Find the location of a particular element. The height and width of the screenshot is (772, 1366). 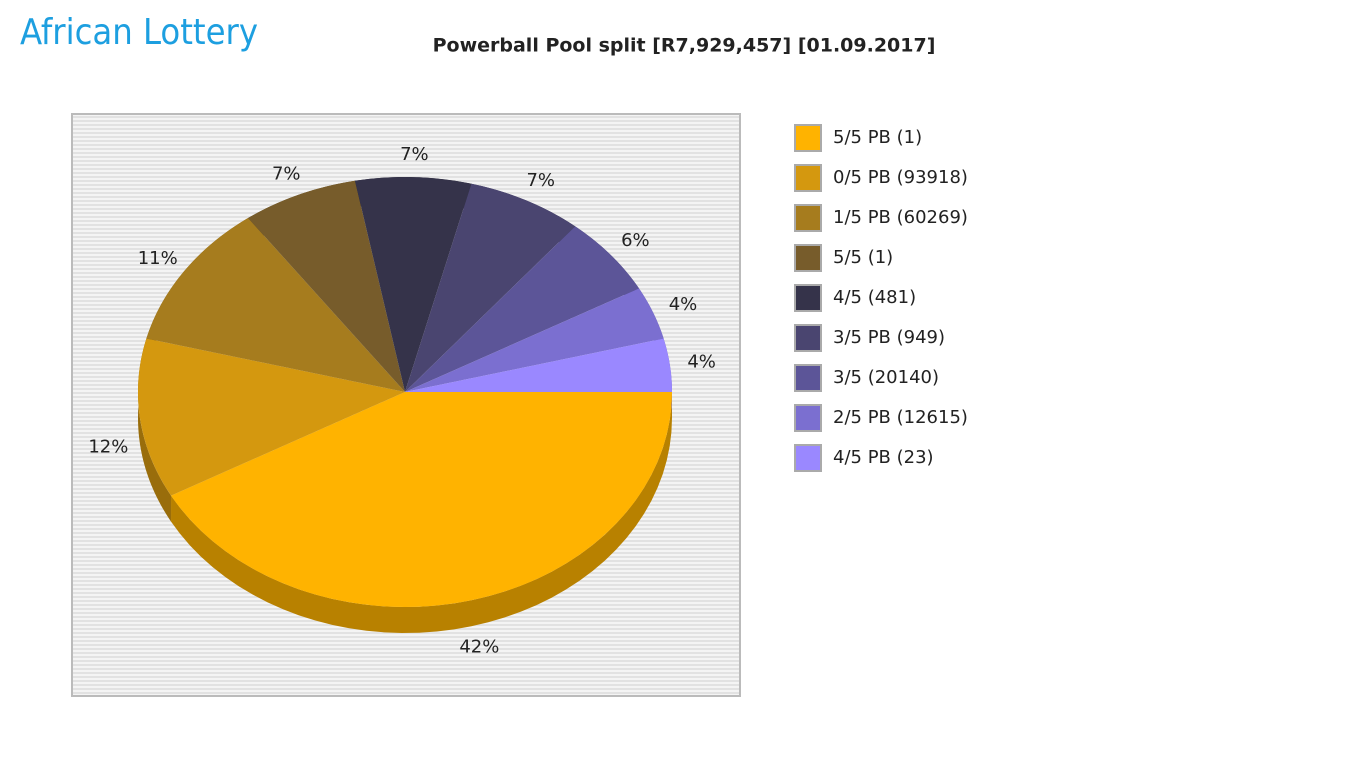

legend-label: 3/5 PB (949) is located at coordinates (889, 337).